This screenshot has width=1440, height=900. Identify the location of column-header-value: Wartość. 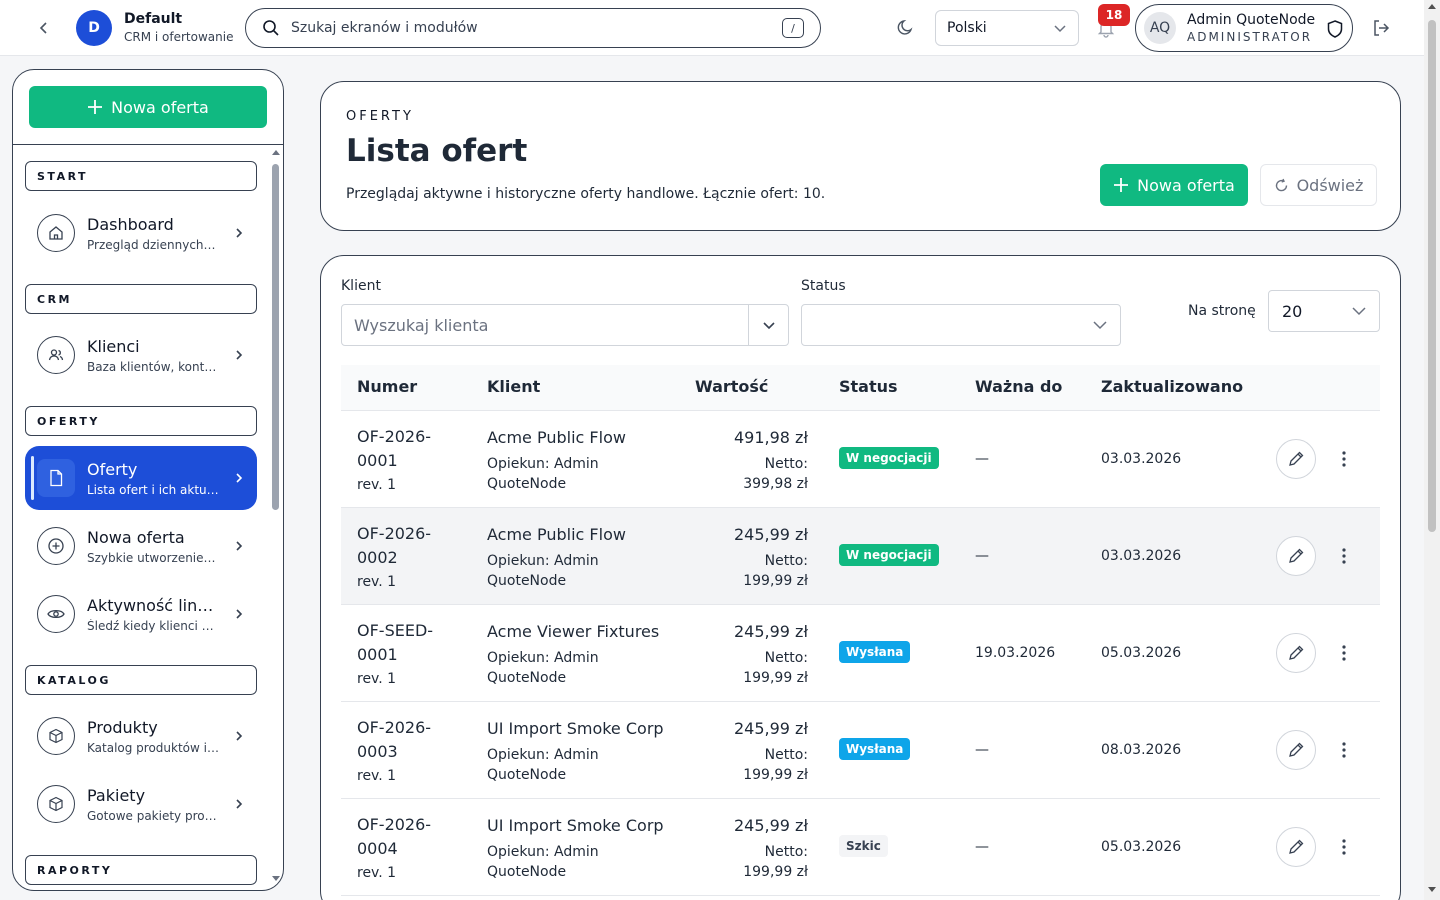
(732, 386).